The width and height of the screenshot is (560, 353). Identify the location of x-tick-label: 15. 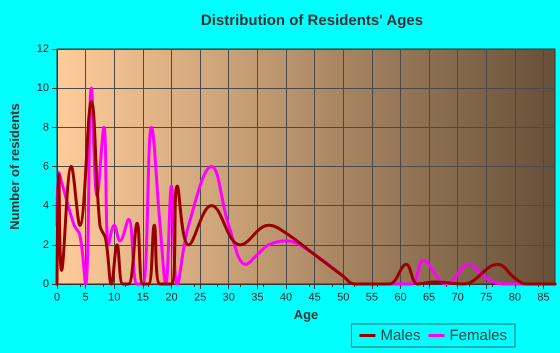
(142, 298).